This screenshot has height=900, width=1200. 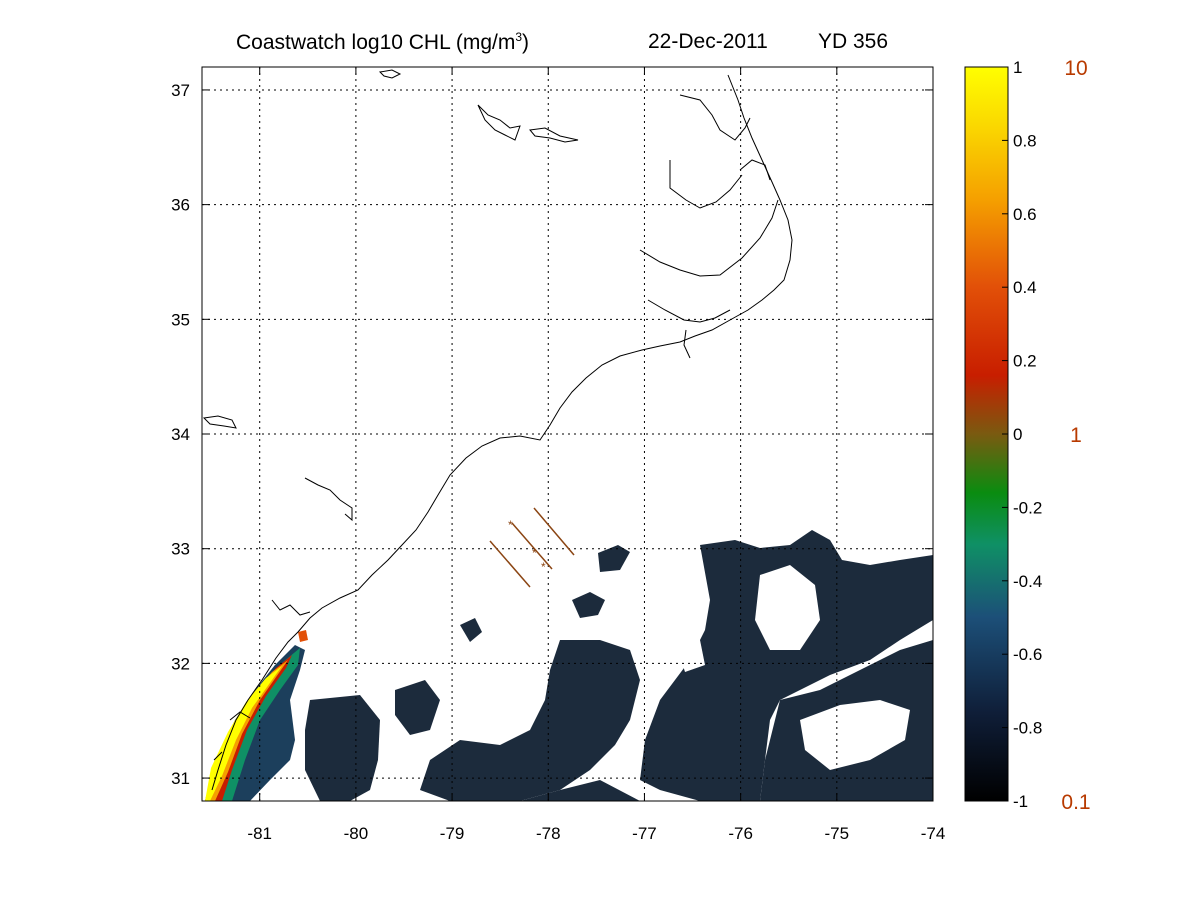 I want to click on colorbar-tick-label--0.4: -0.4, so click(x=1027, y=581).